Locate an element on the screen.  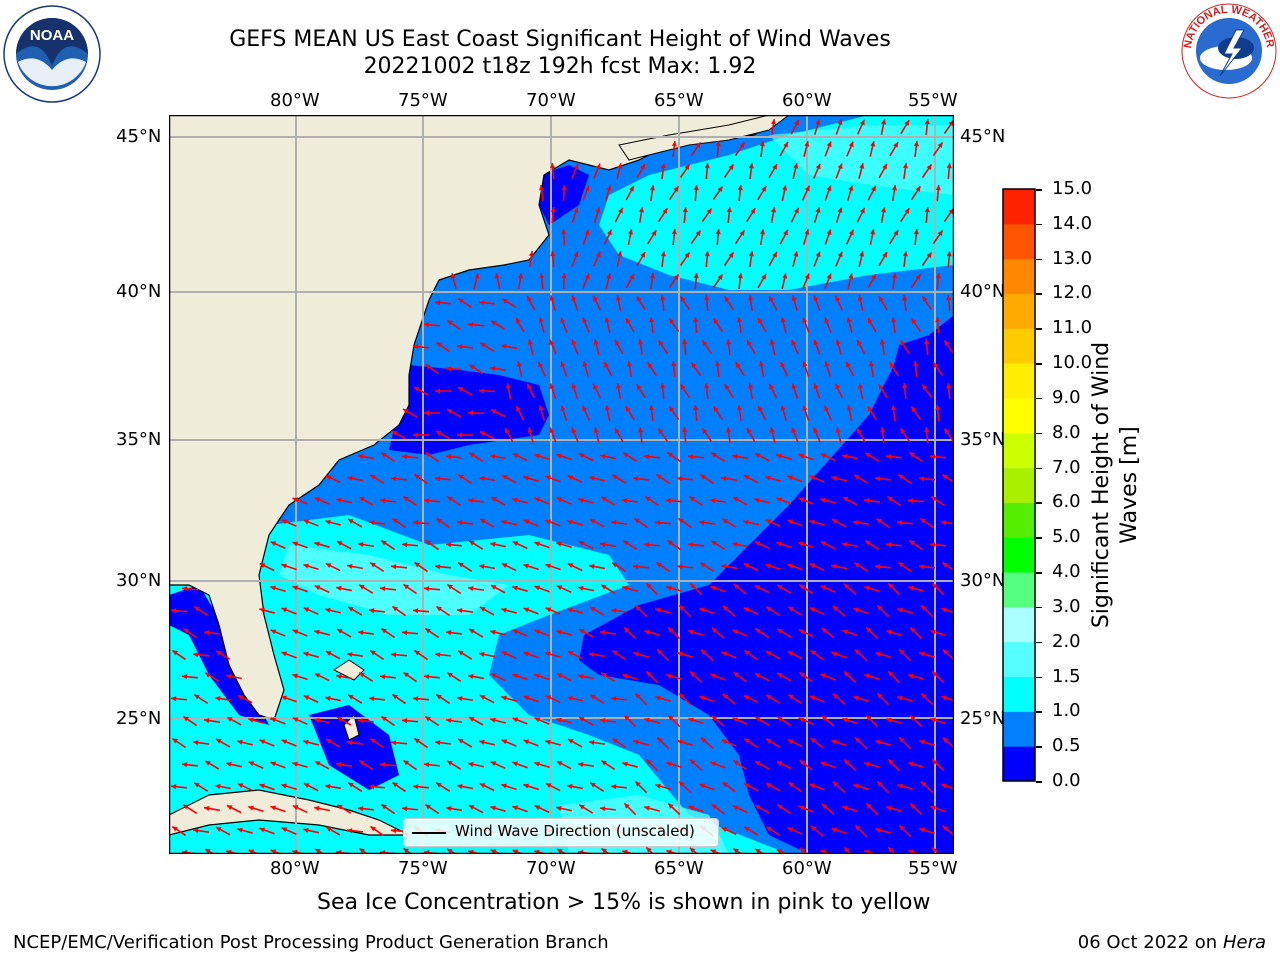
lat-label-right: 30°N is located at coordinates (983, 580).